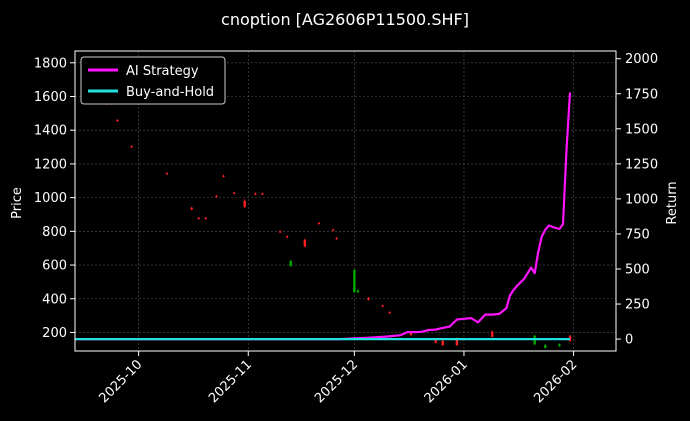 This screenshot has height=421, width=690. I want to click on y-right-tick-label: 750, so click(637, 234).